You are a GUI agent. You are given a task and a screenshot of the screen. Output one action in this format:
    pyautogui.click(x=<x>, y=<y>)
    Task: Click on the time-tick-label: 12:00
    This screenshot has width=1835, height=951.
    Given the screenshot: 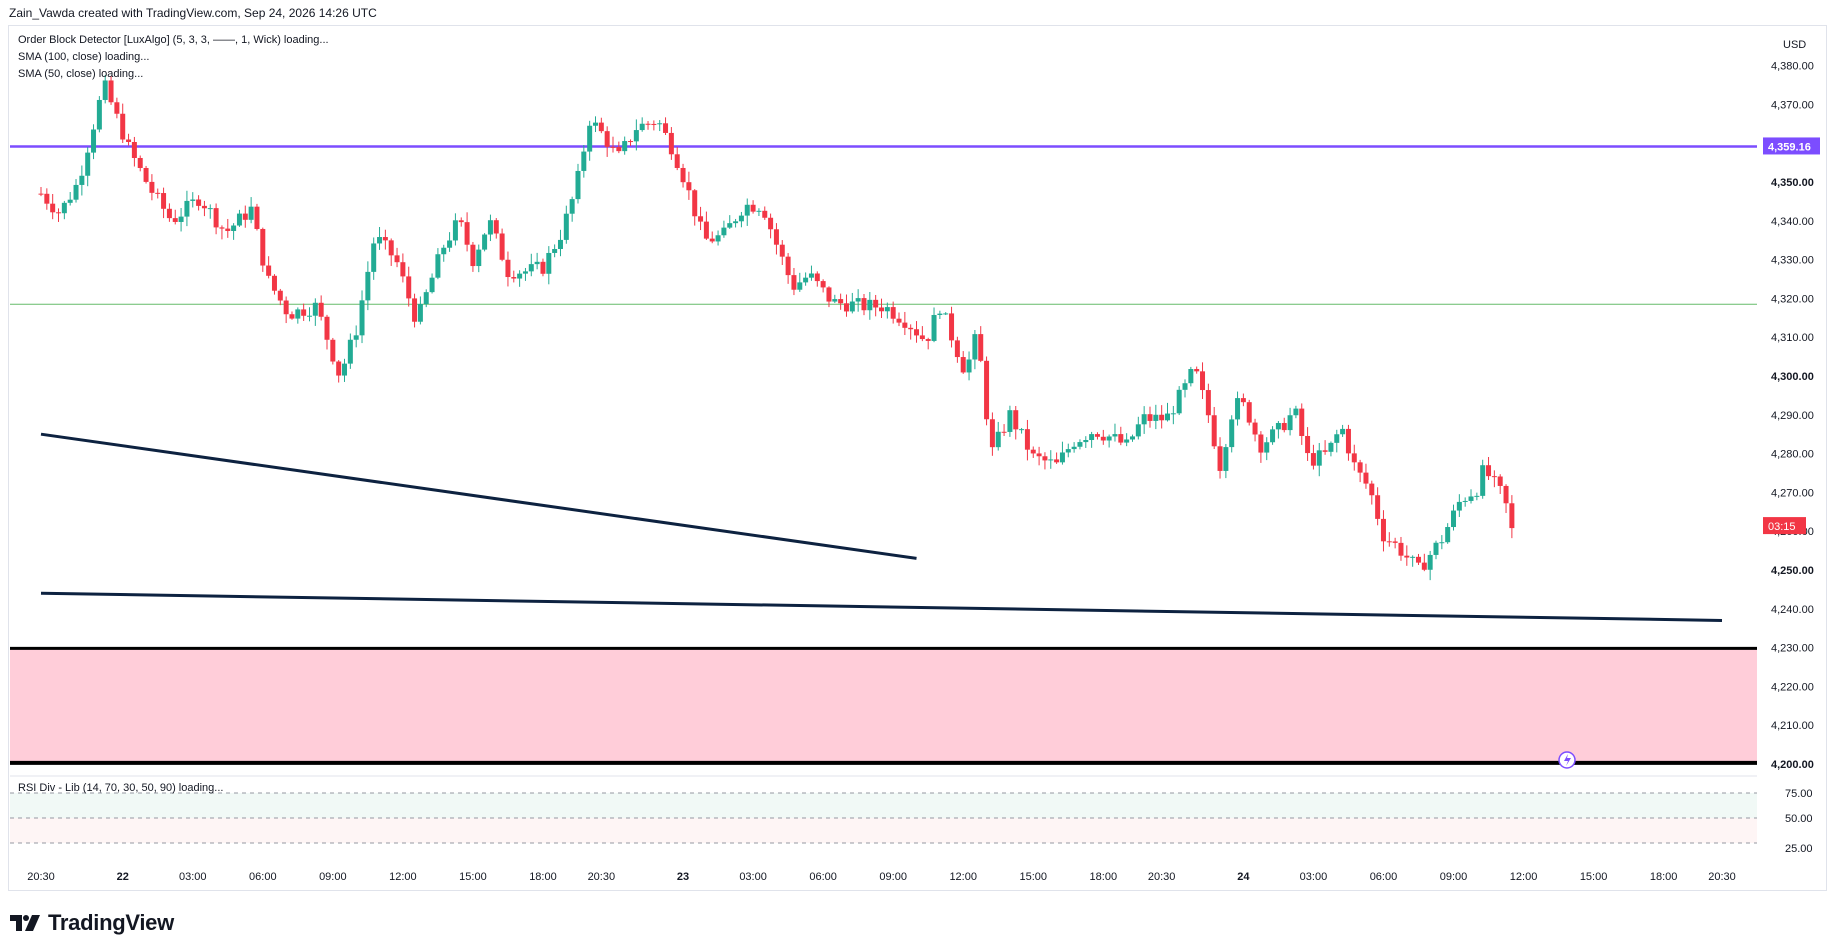 What is the action you would take?
    pyautogui.click(x=963, y=877)
    